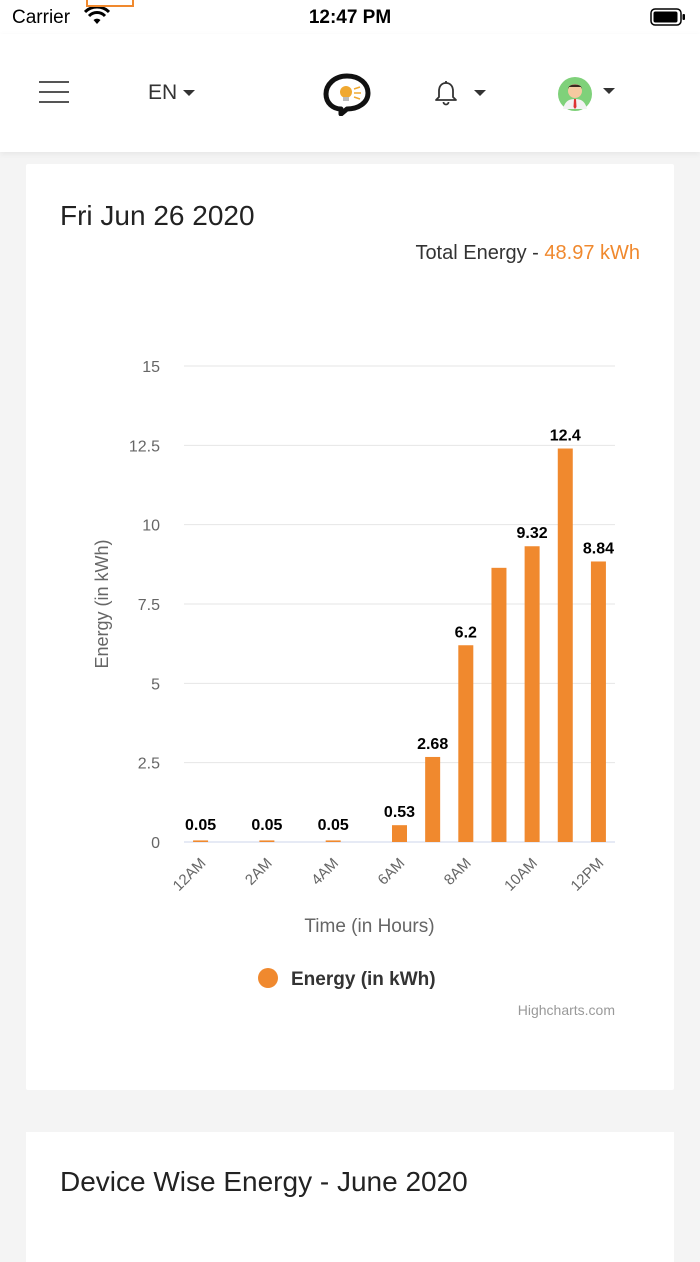 Image resolution: width=700 pixels, height=1262 pixels. What do you see at coordinates (259, 872) in the screenshot?
I see `x-tick-label: 2AM` at bounding box center [259, 872].